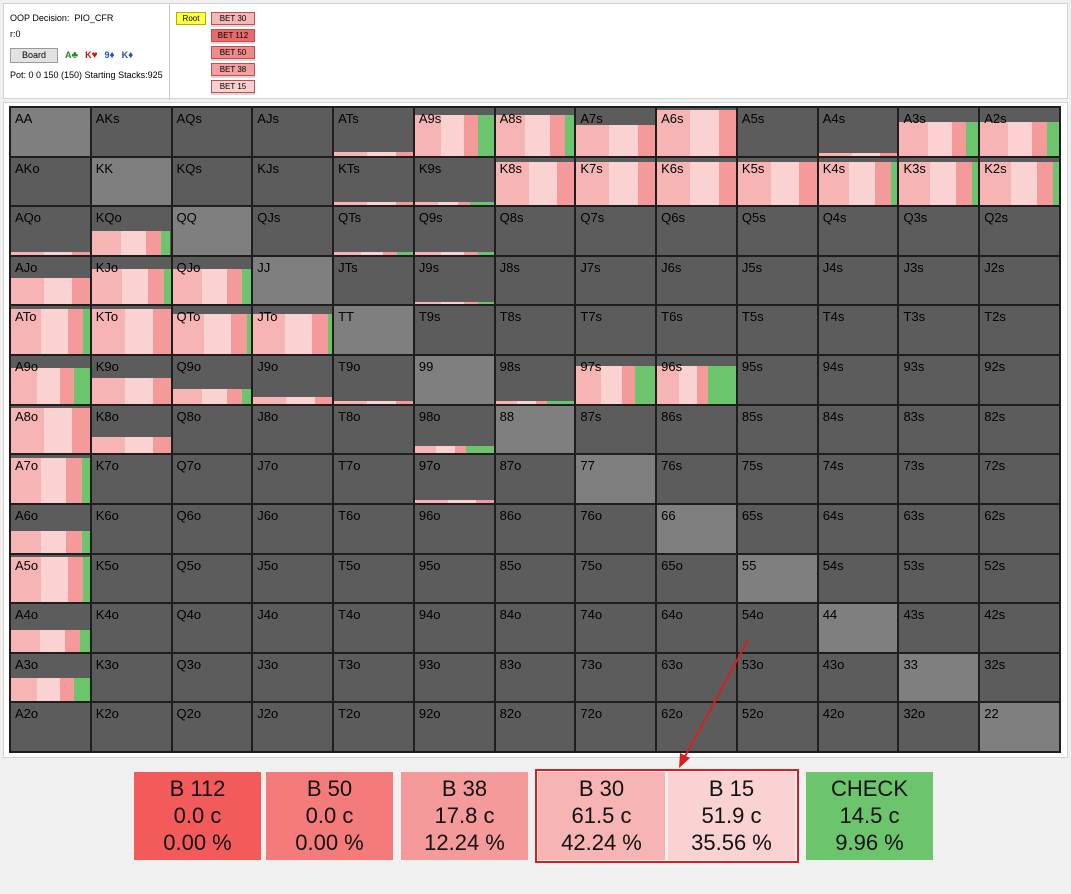 The width and height of the screenshot is (1071, 894). What do you see at coordinates (1019, 479) in the screenshot?
I see `hand-cell: 72s` at bounding box center [1019, 479].